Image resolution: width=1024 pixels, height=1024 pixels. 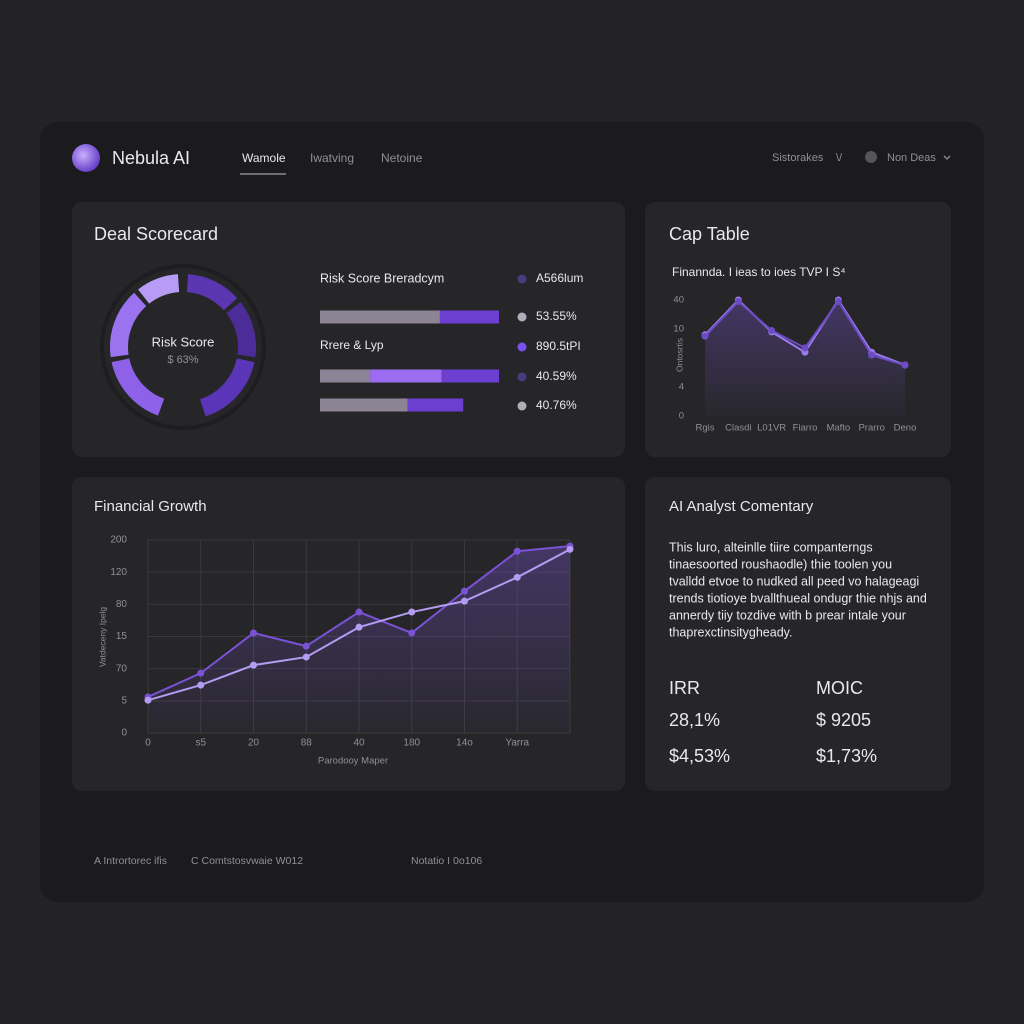 What do you see at coordinates (264, 158) in the screenshot?
I see `nav-item: Wamole` at bounding box center [264, 158].